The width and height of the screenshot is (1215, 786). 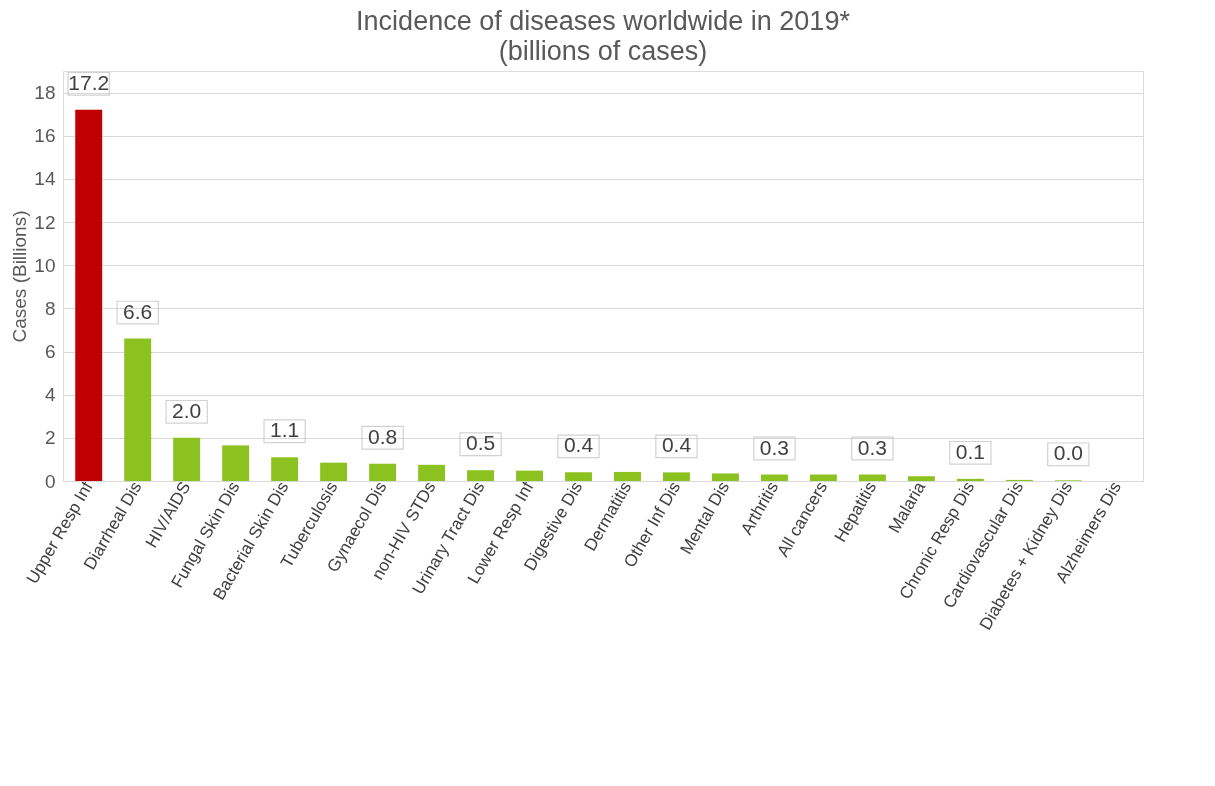 I want to click on y-tick-label: 0, so click(x=50, y=481).